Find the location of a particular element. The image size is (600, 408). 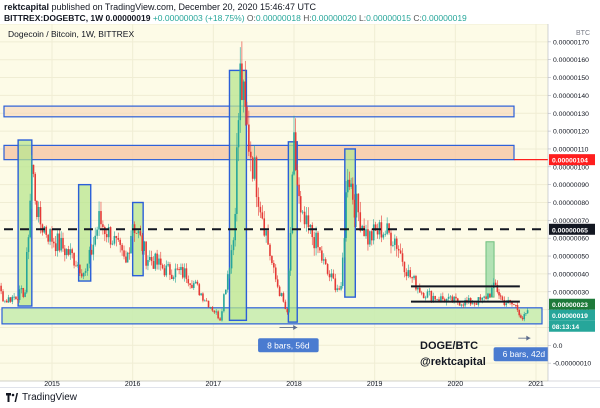

price-tag: 0.00000023 is located at coordinates (570, 305).